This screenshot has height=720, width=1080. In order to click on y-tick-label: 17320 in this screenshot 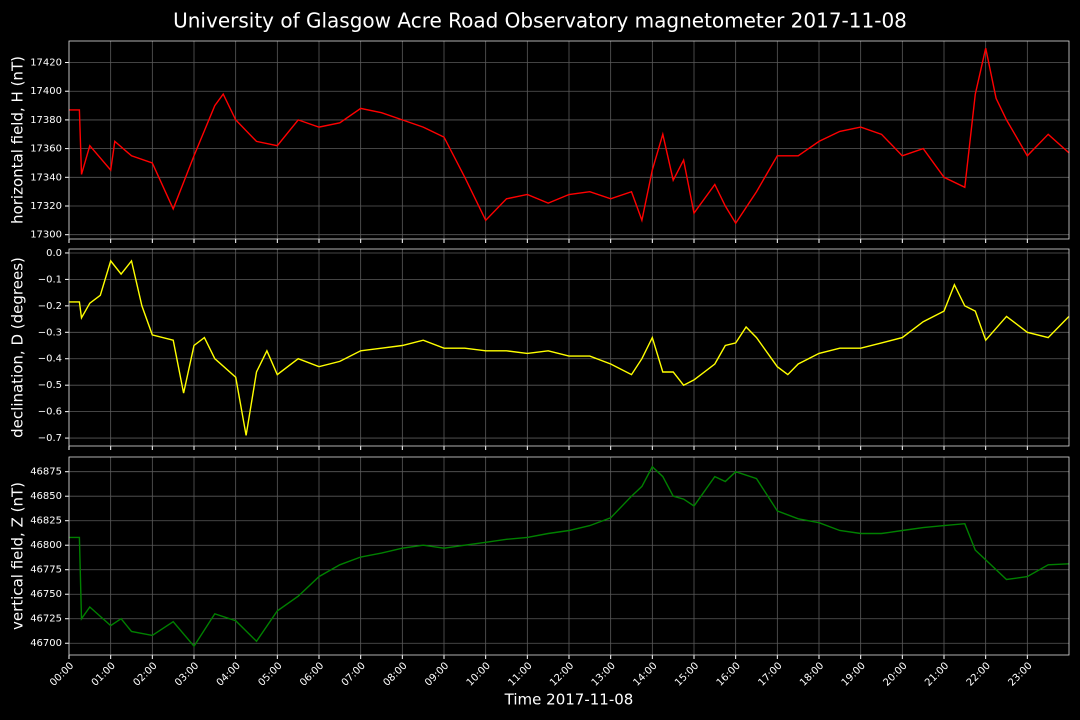, I will do `click(46, 206)`.